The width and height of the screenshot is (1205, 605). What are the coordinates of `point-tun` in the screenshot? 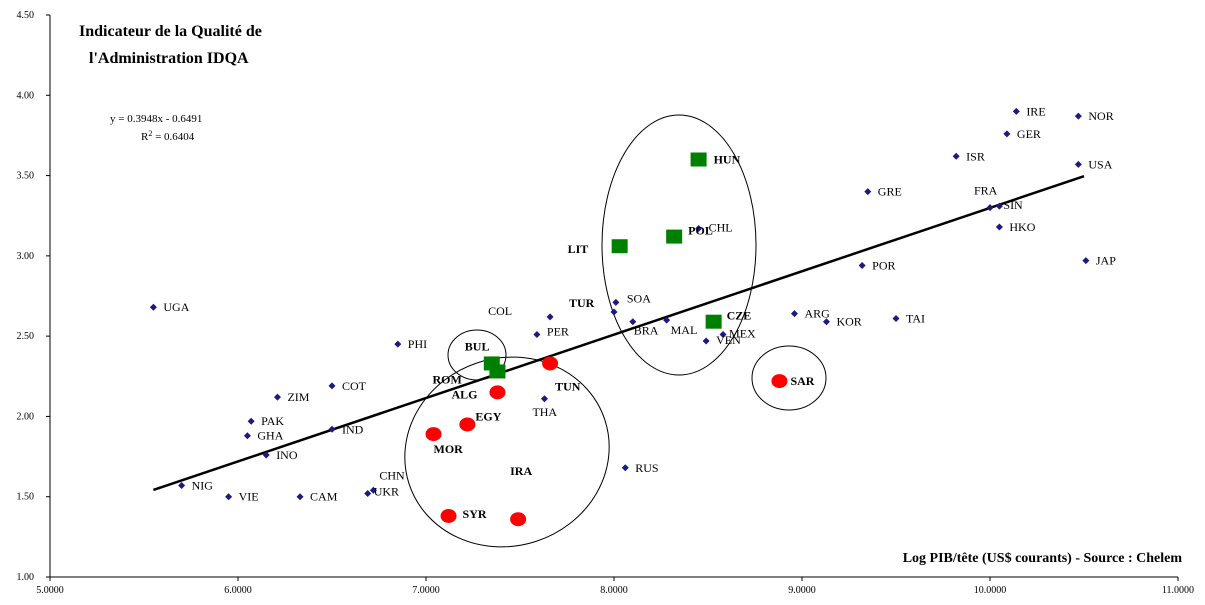 It's located at (550, 363).